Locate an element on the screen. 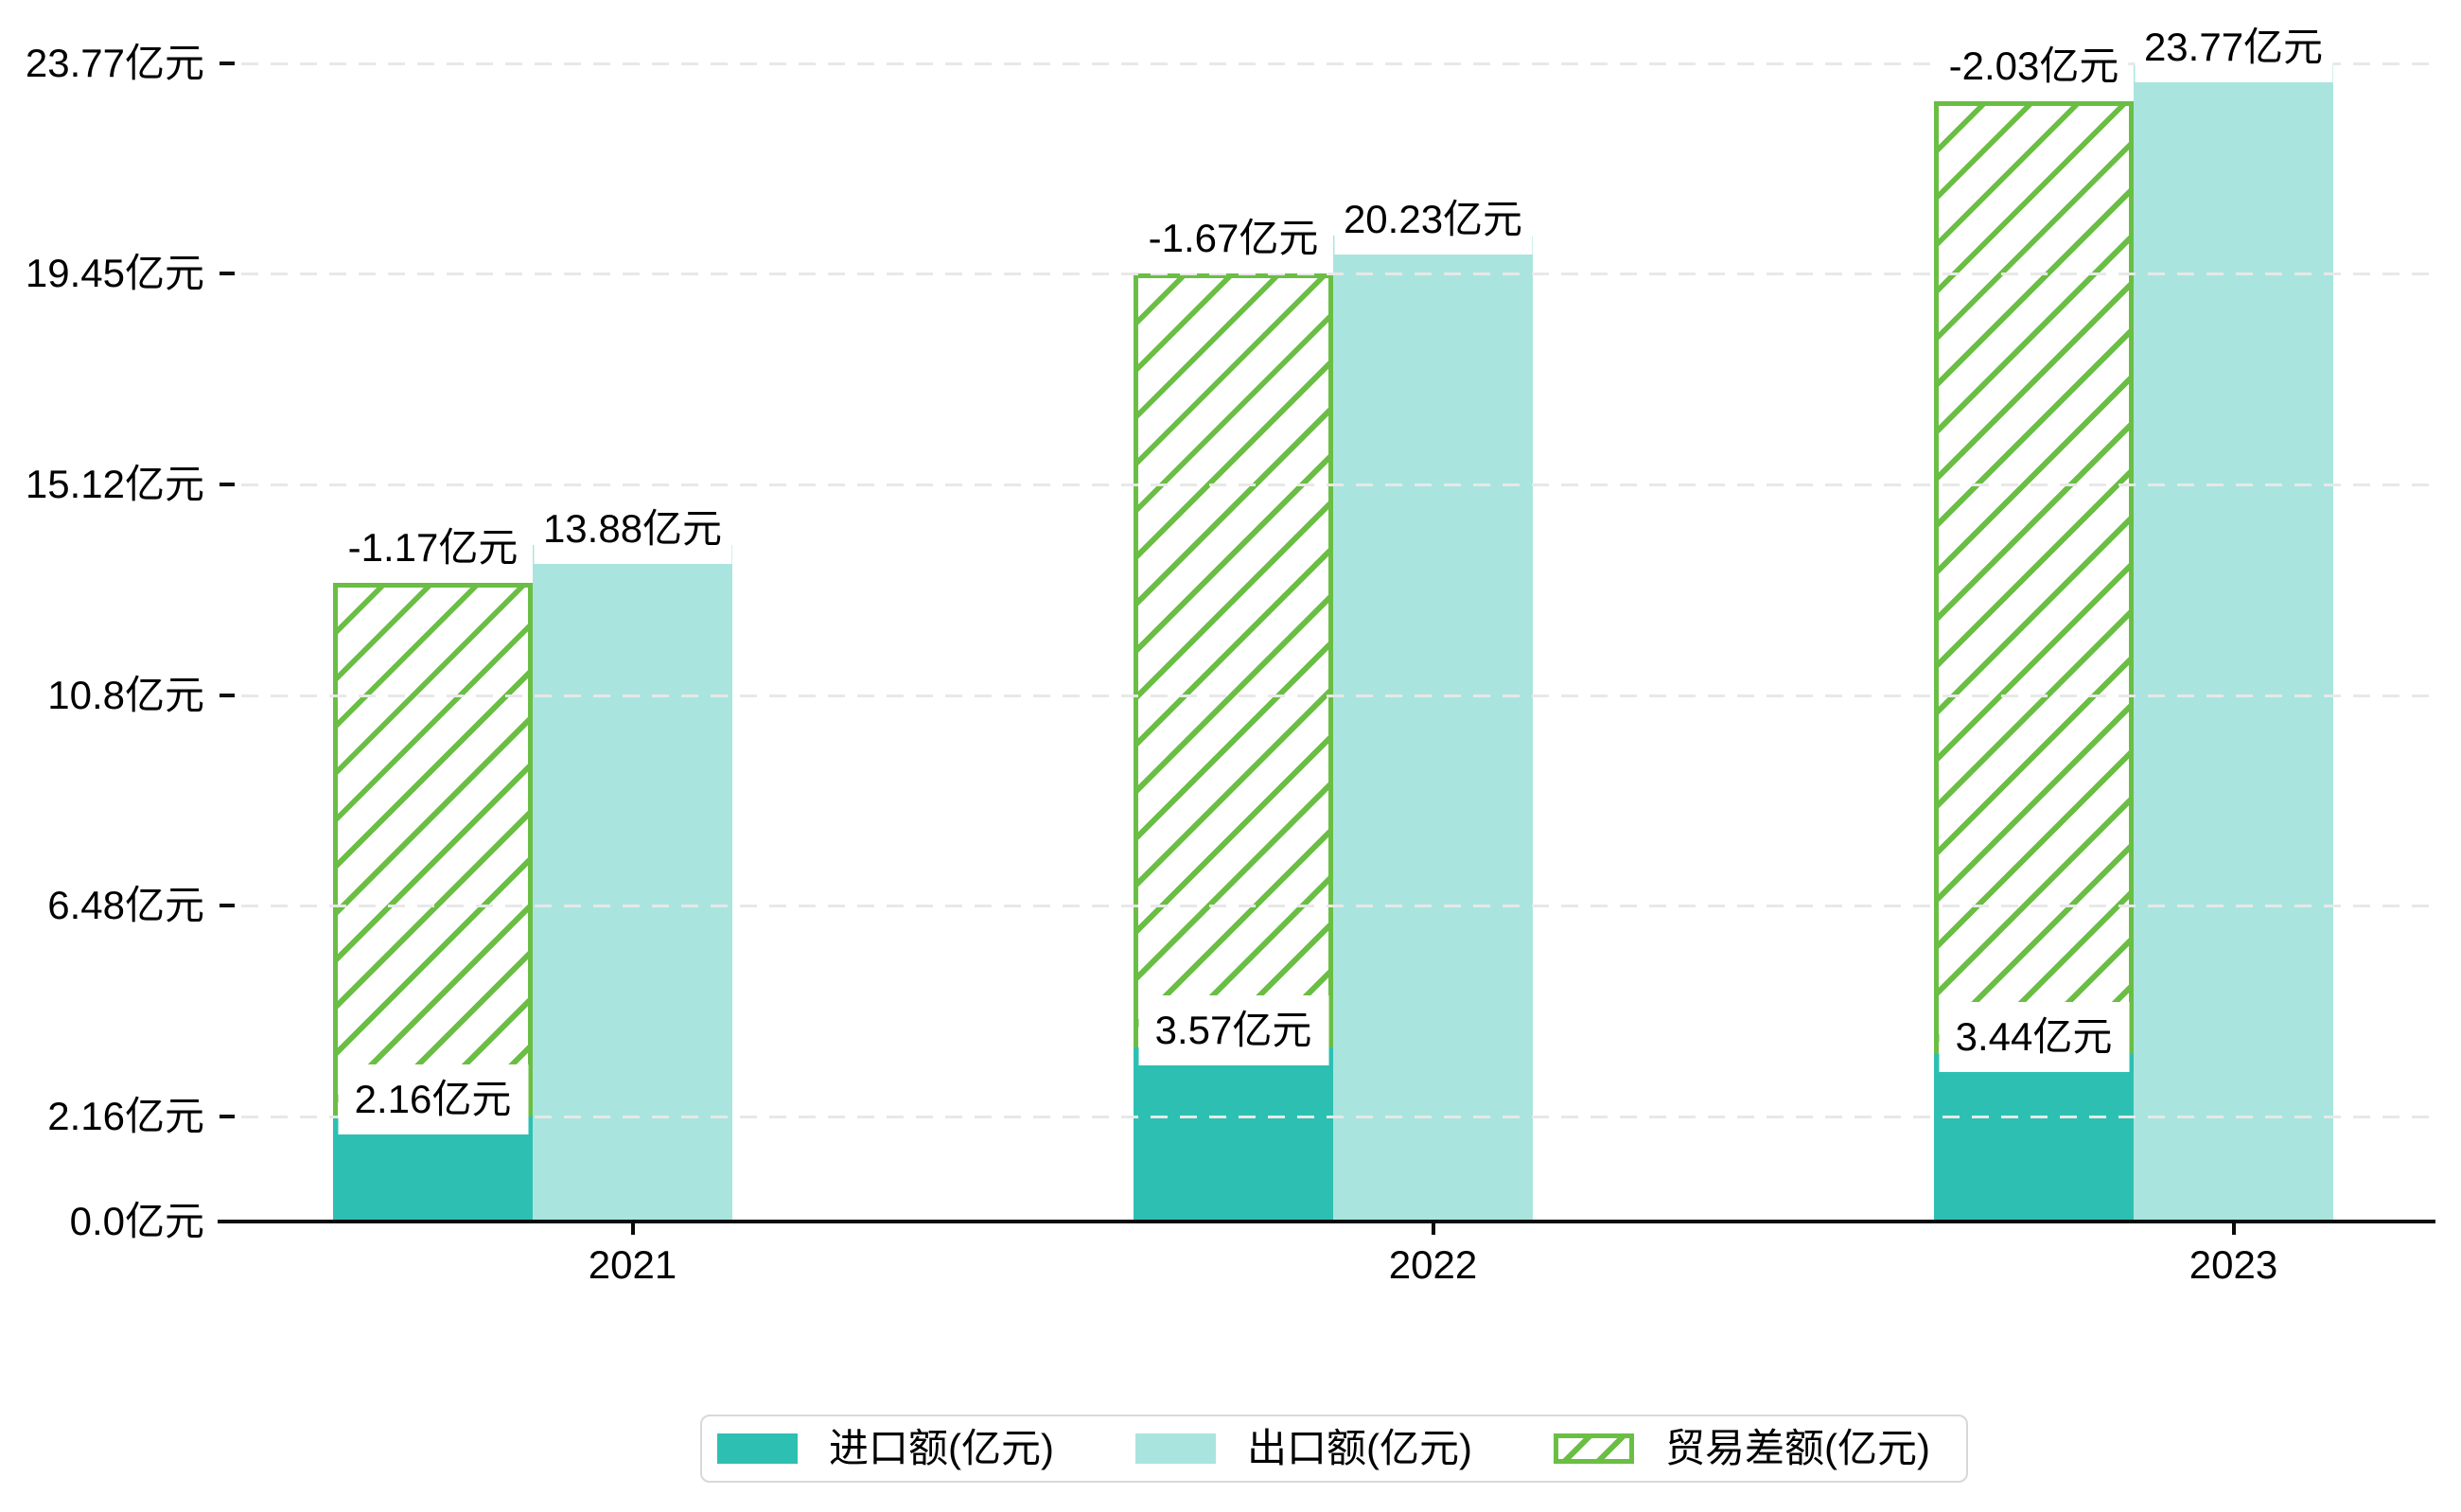 This screenshot has height=1512, width=2461. label-import-value: 3.57亿元 is located at coordinates (1233, 1031).